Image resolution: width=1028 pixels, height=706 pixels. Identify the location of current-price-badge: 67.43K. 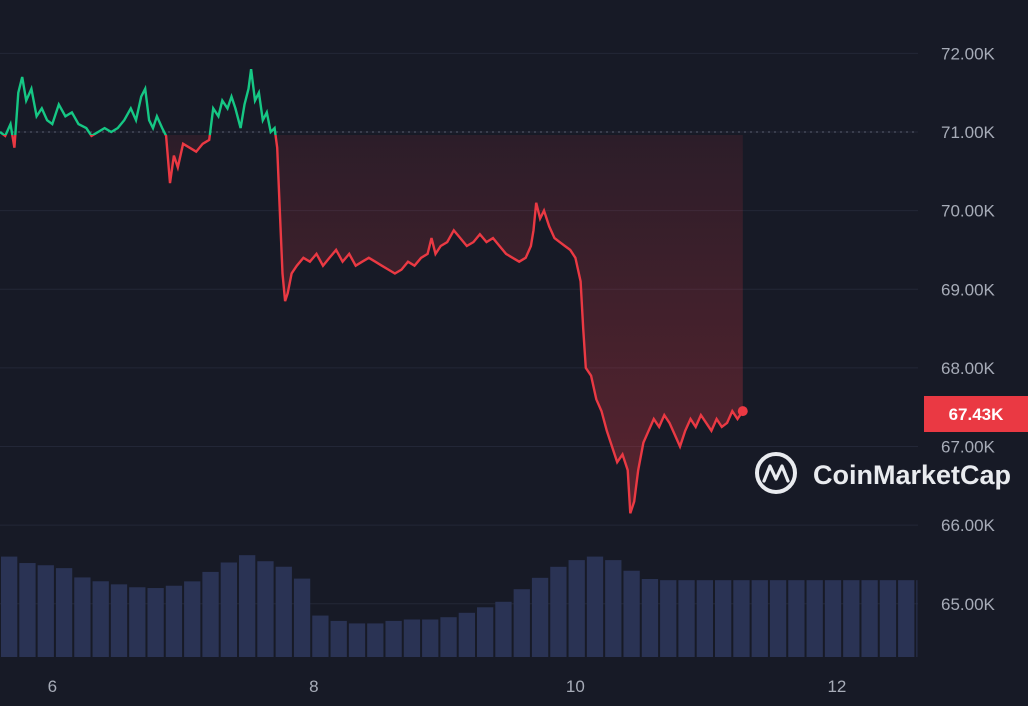
(976, 414).